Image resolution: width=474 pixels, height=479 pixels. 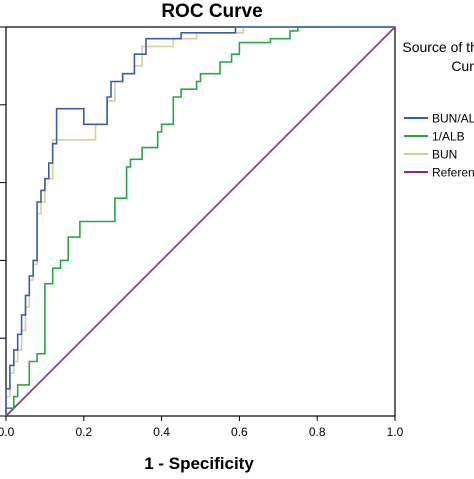 What do you see at coordinates (444, 155) in the screenshot?
I see `legend-label-bun: BUN` at bounding box center [444, 155].